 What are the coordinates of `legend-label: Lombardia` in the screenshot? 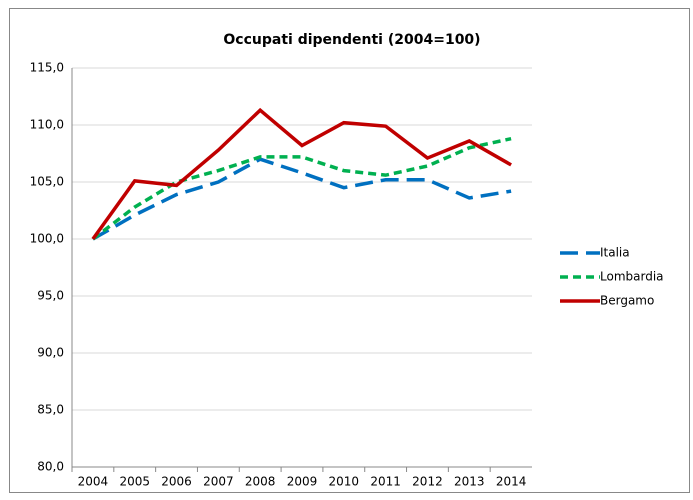 It's located at (632, 277).